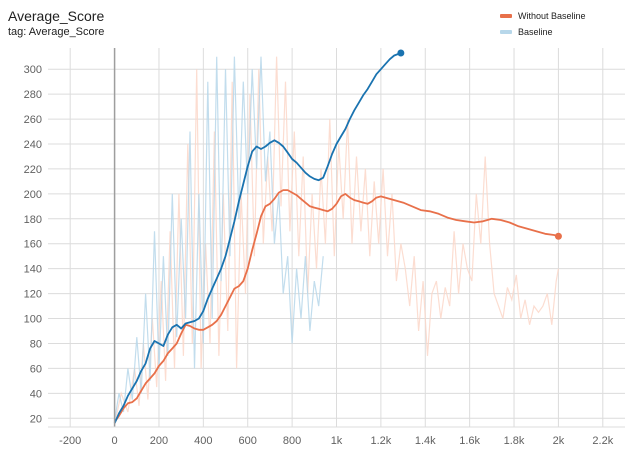 This screenshot has height=450, width=635. What do you see at coordinates (337, 441) in the screenshot?
I see `x-tick-label: 1k` at bounding box center [337, 441].